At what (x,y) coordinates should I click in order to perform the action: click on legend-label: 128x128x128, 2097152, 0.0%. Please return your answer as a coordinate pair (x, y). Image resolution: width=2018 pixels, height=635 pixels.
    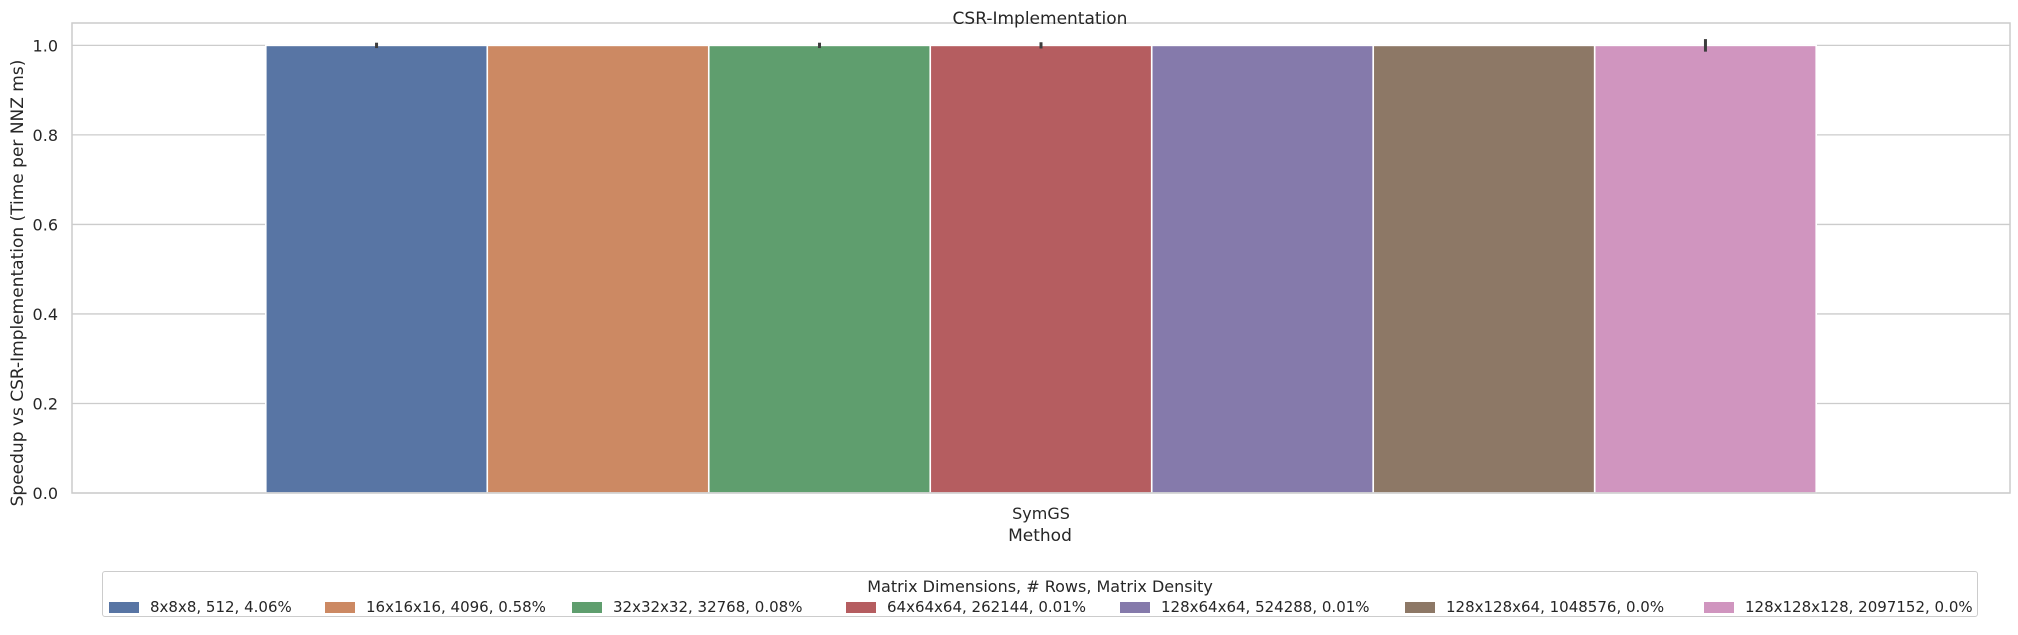
    Looking at the image, I should click on (1859, 607).